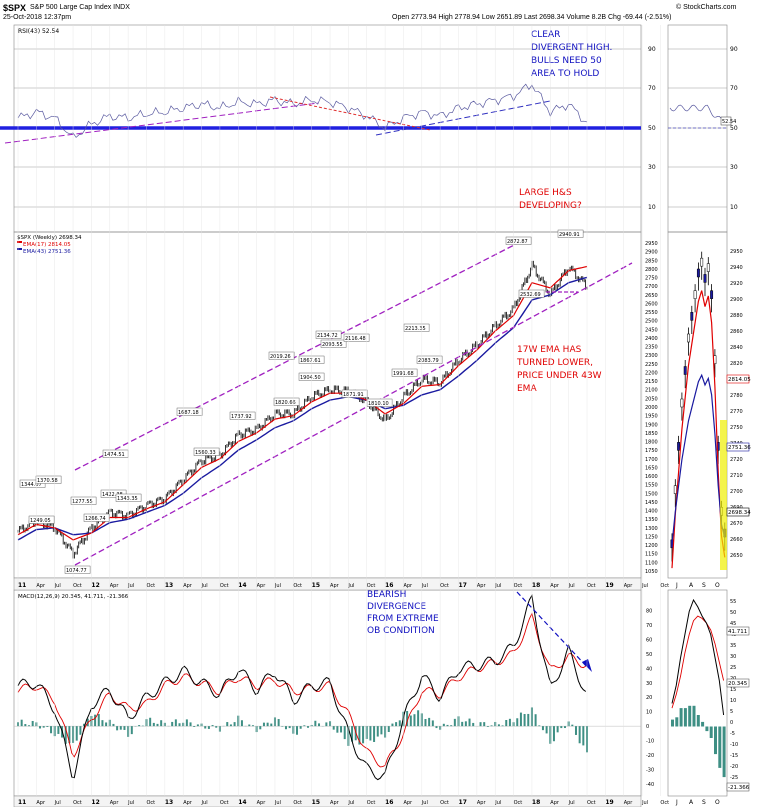  I want to click on rsi-zoom-tick-label: 30, so click(734, 167).